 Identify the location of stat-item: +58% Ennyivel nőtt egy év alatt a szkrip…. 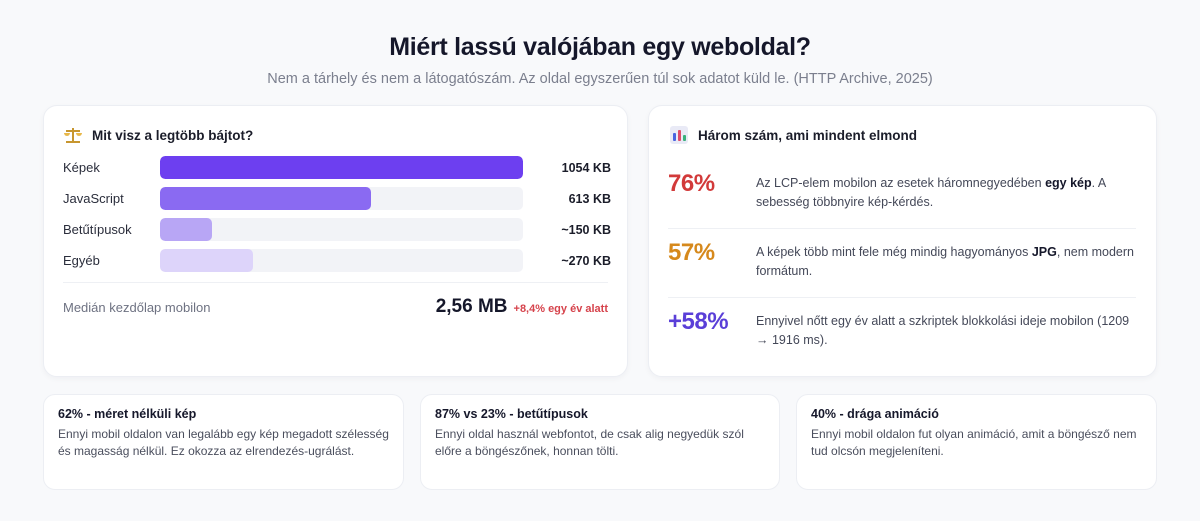
(902, 332).